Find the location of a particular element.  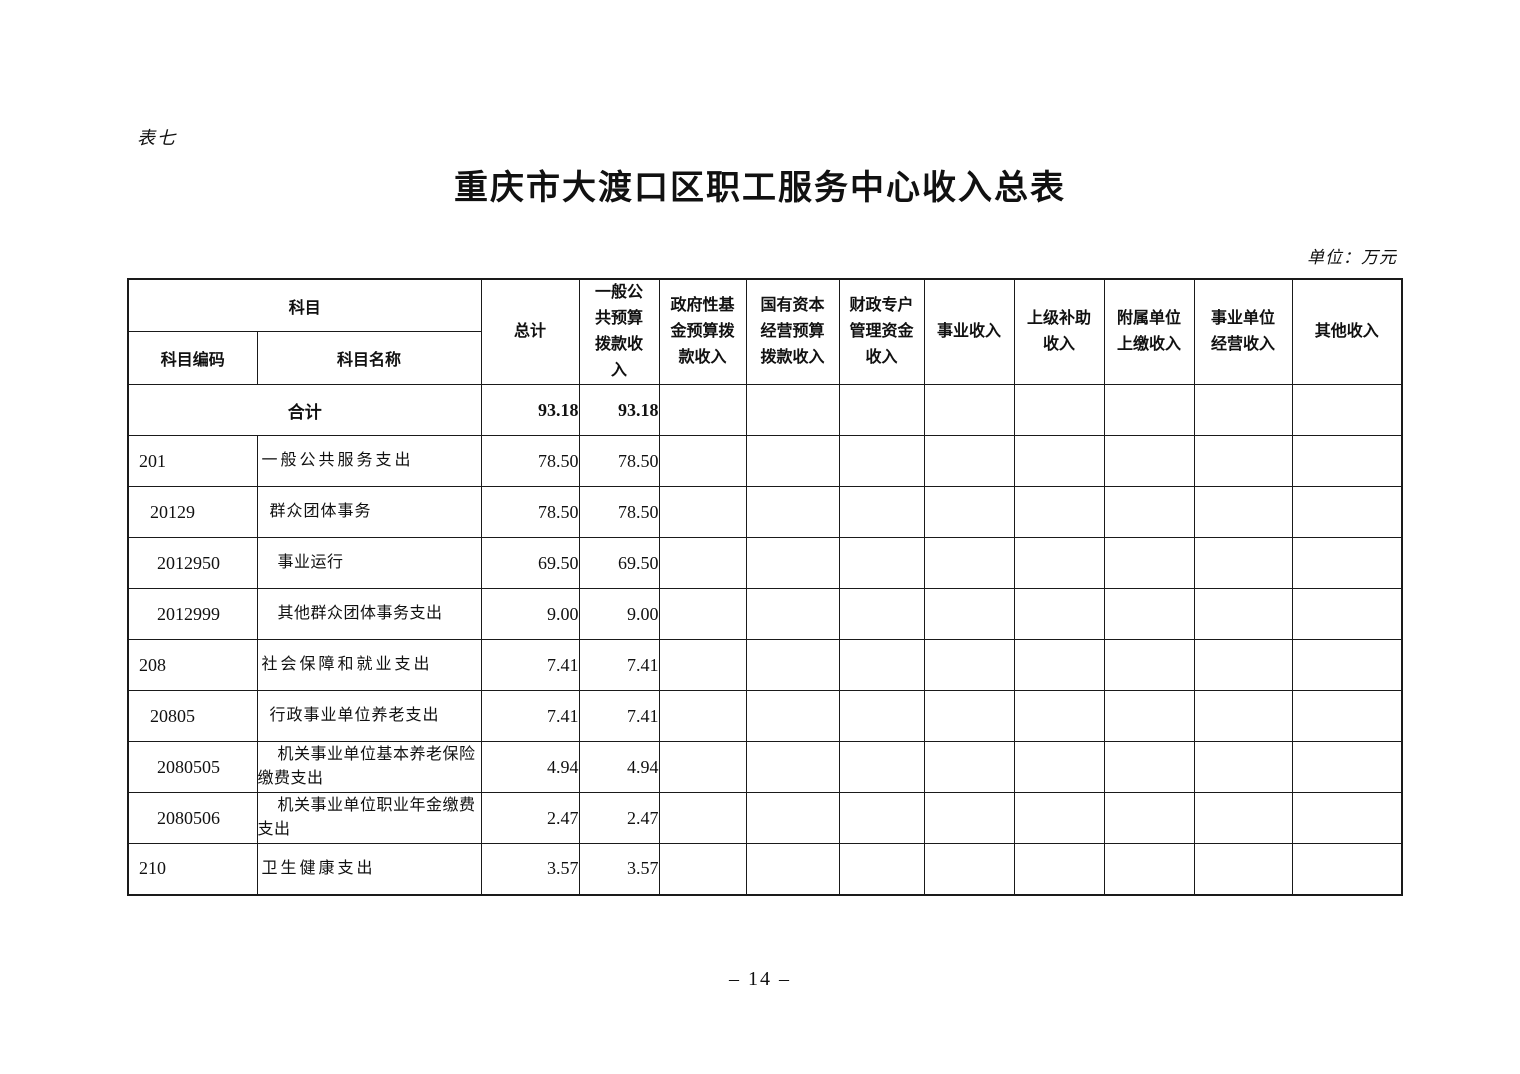

table-row: 210 卫生健康支出 3.57 3.57 is located at coordinates (765, 869).